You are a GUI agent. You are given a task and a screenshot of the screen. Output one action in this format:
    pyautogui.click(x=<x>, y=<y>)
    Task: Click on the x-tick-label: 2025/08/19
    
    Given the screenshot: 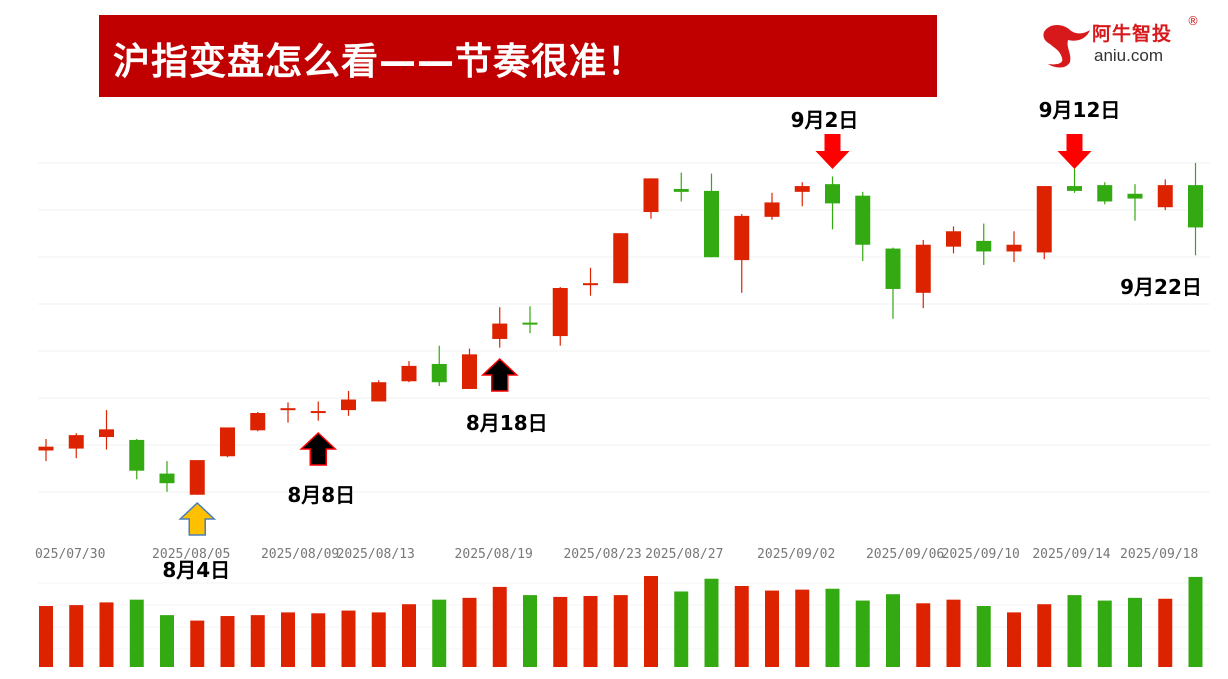 What is the action you would take?
    pyautogui.click(x=494, y=554)
    